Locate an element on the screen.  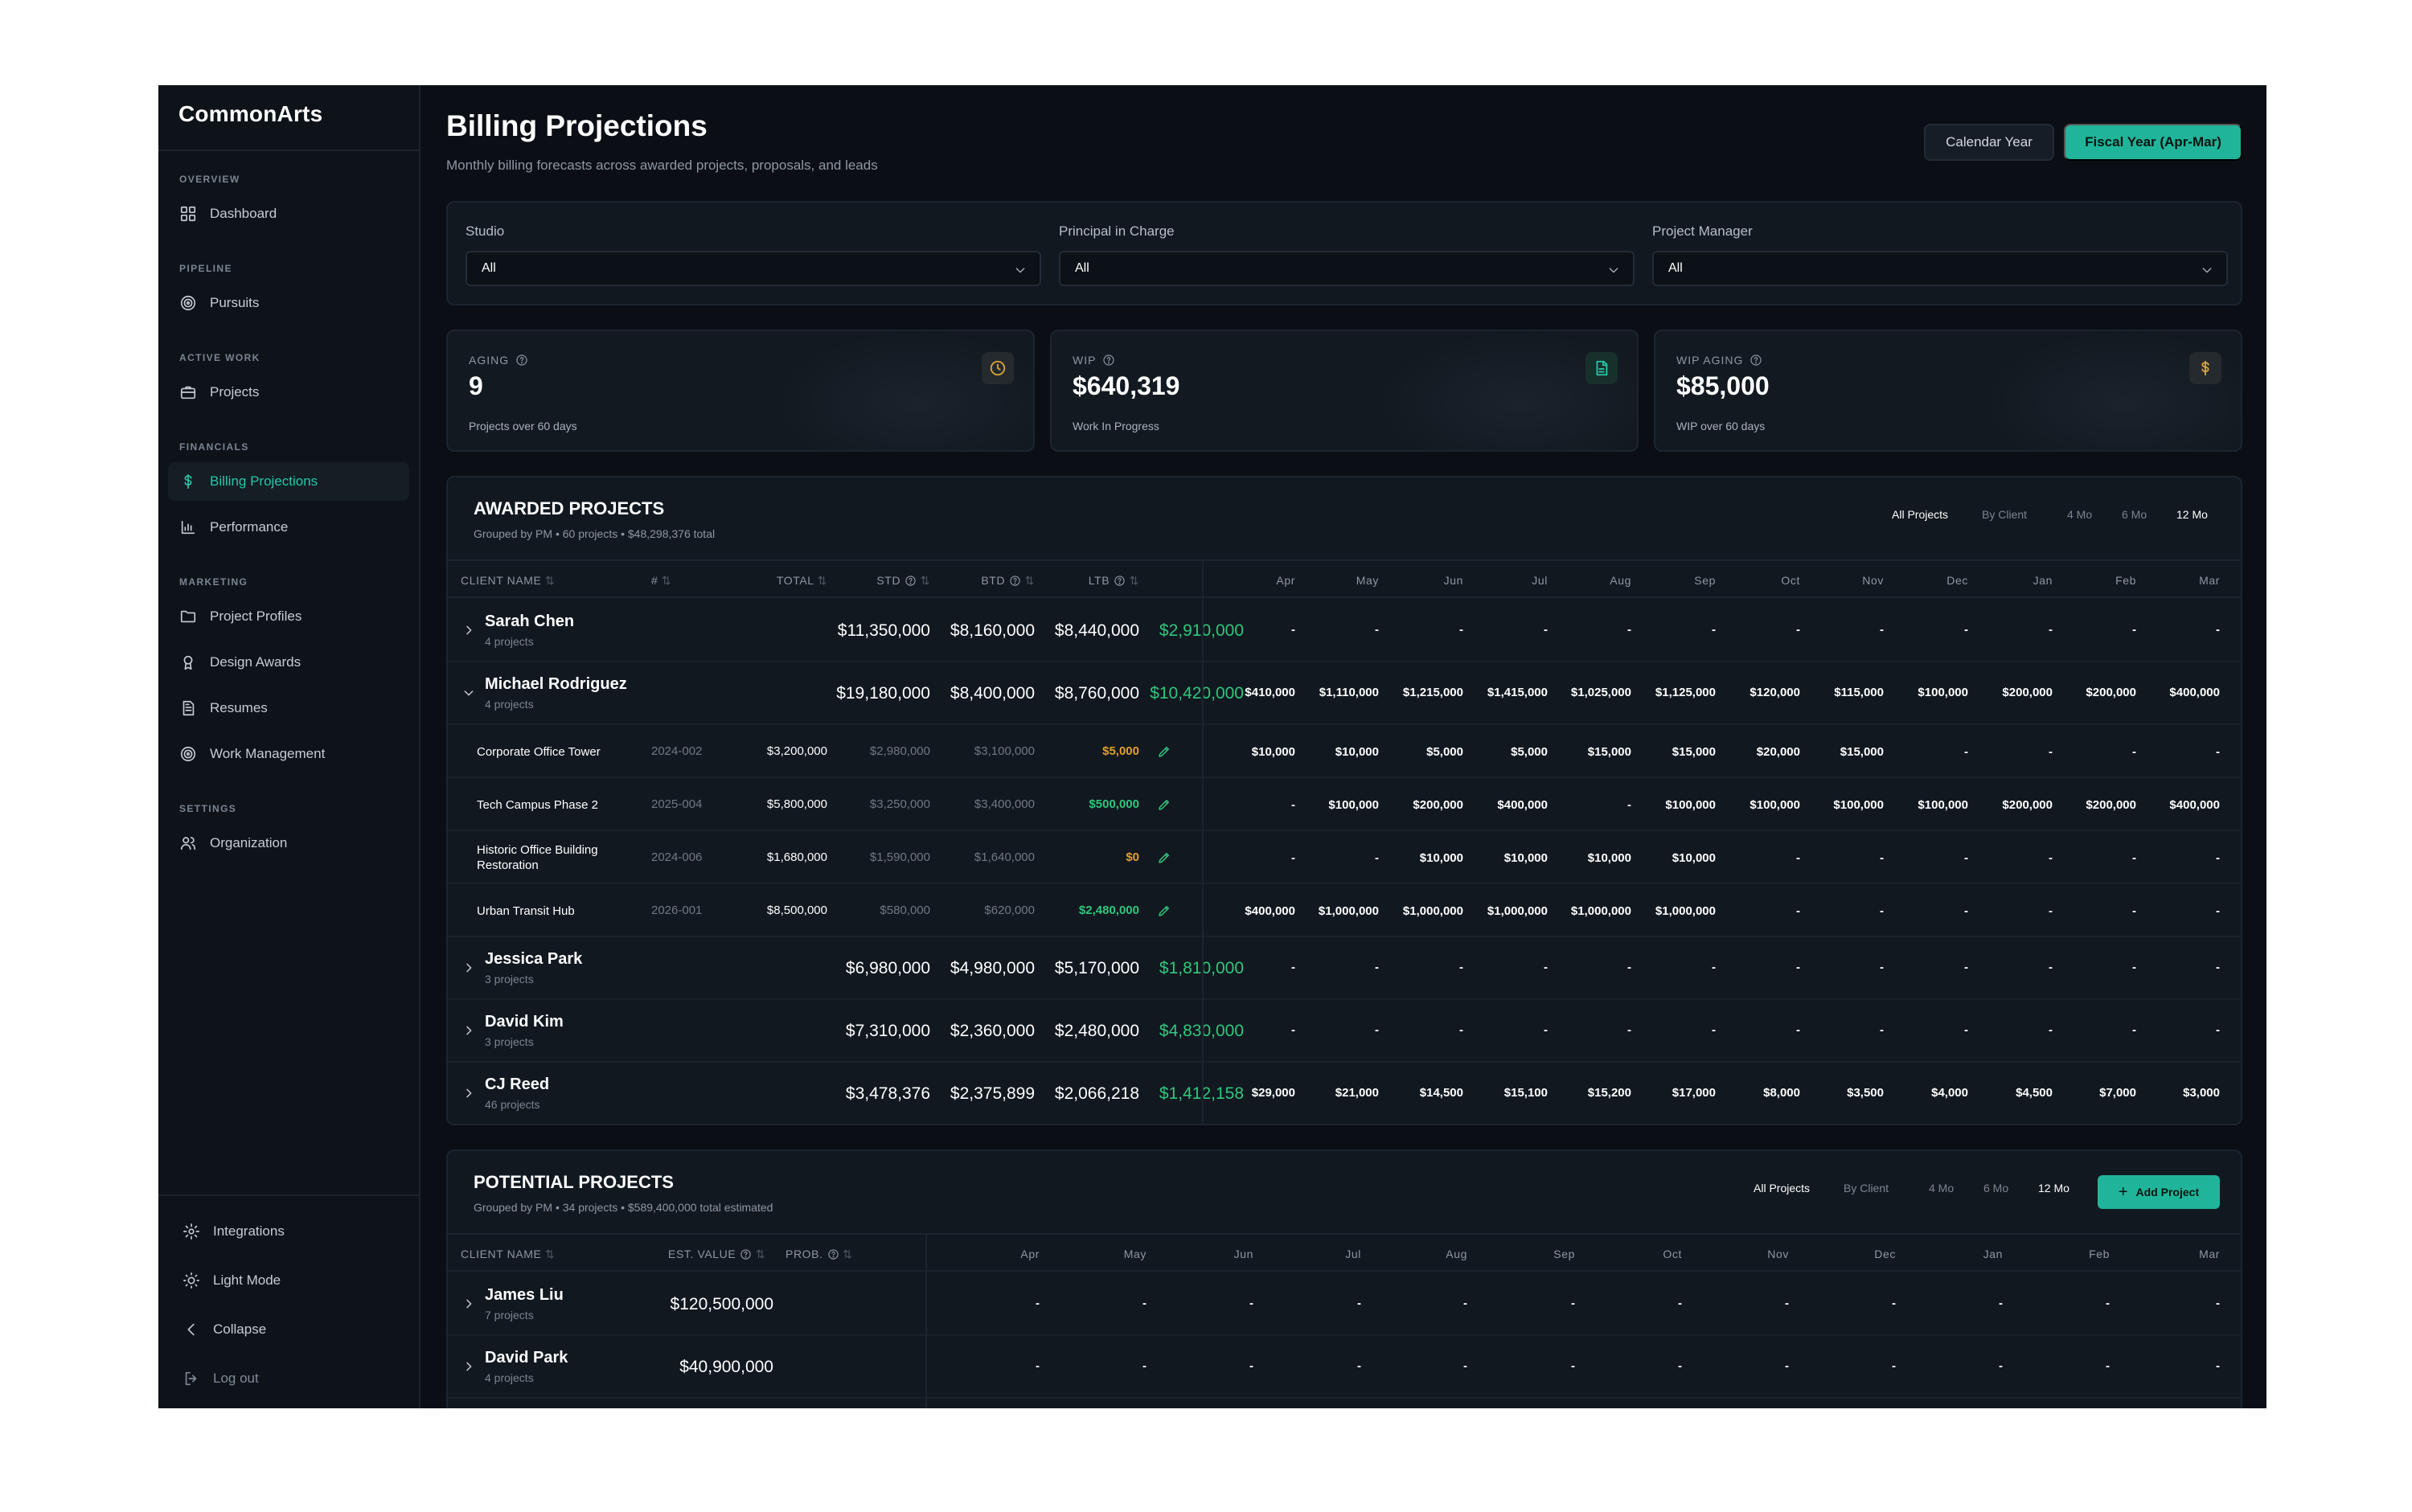
chevron-down-icon is located at coordinates (468, 692).